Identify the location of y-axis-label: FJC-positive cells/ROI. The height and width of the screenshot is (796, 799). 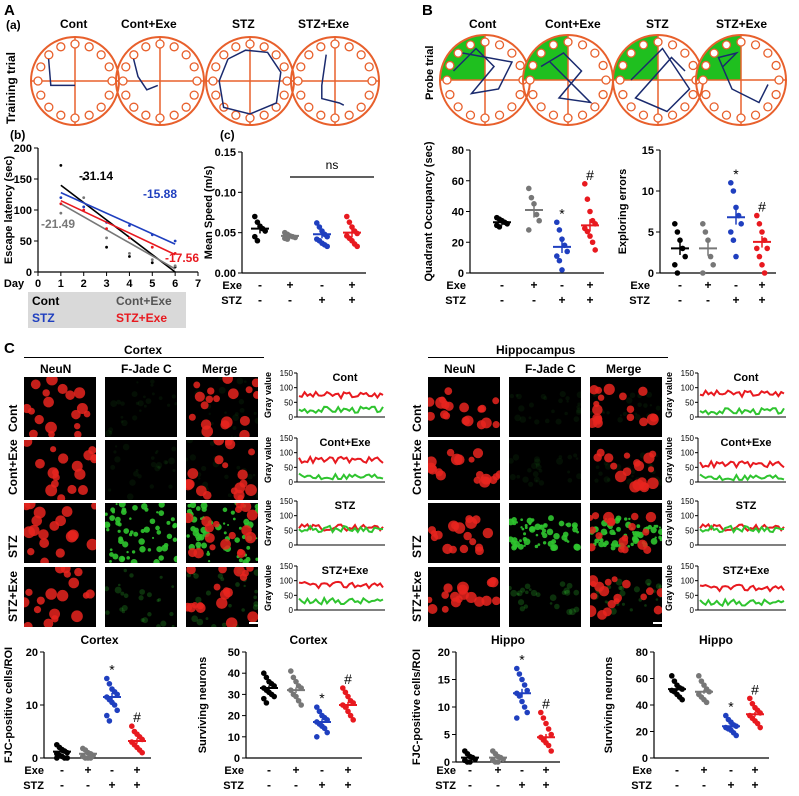
(417, 707).